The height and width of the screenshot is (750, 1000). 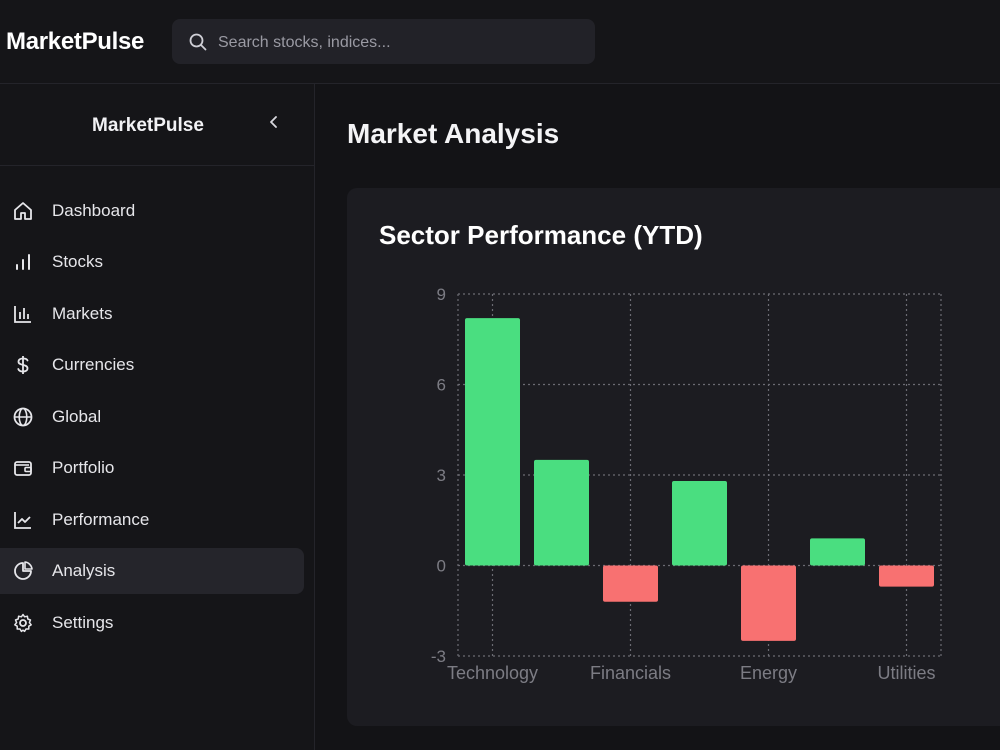 I want to click on sidebar-item-global: Global, so click(x=152, y=417).